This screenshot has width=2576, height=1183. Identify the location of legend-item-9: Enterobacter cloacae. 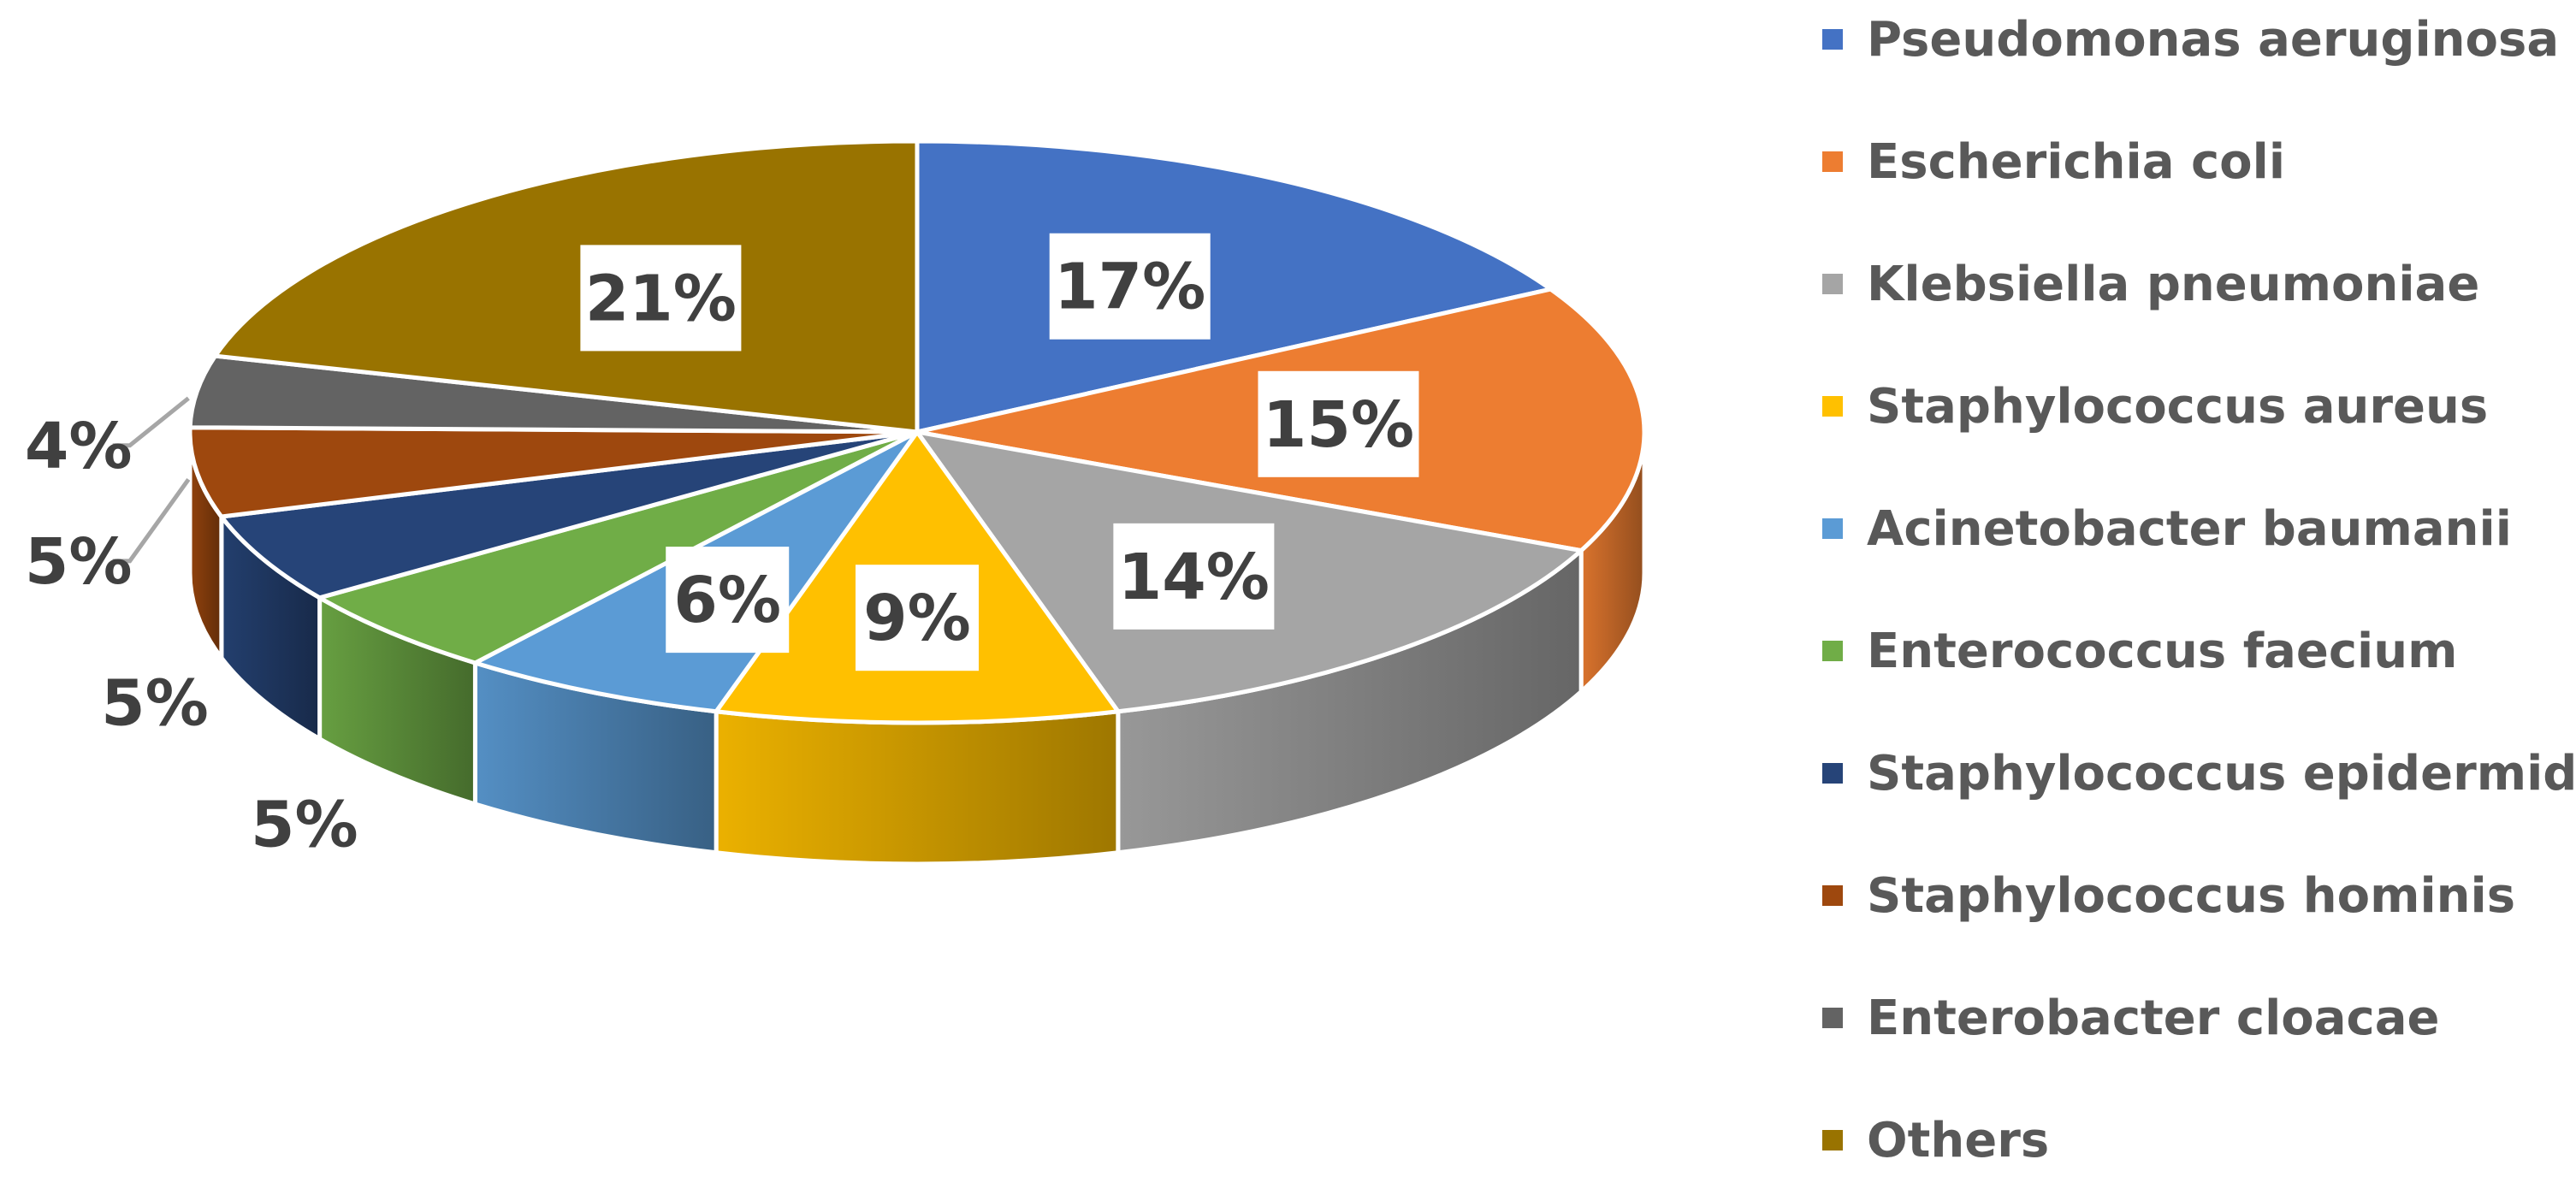
(2131, 1018).